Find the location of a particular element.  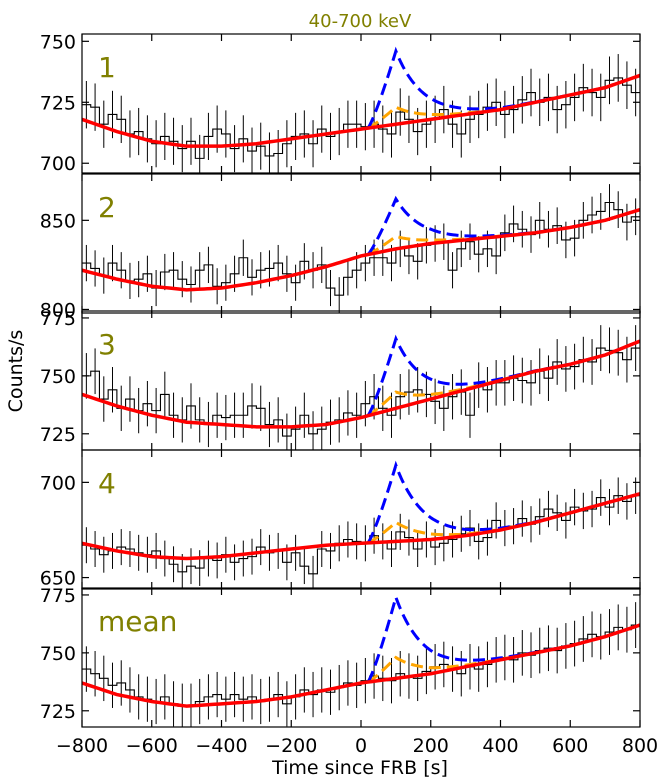

x-tick-label: −400 is located at coordinates (221, 746).